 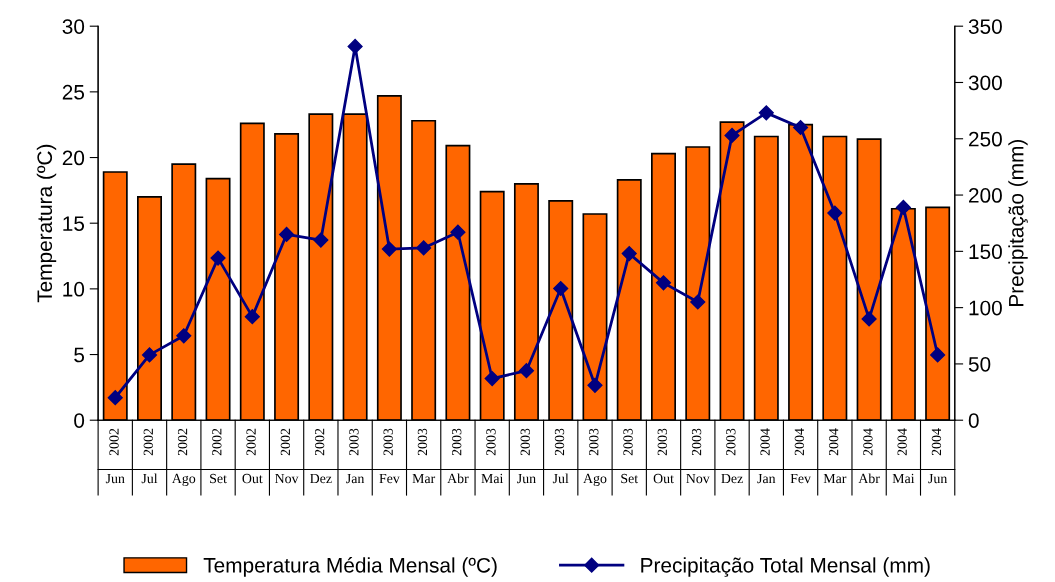 What do you see at coordinates (115, 456) in the screenshot?
I see `category-label: 2002 Jun` at bounding box center [115, 456].